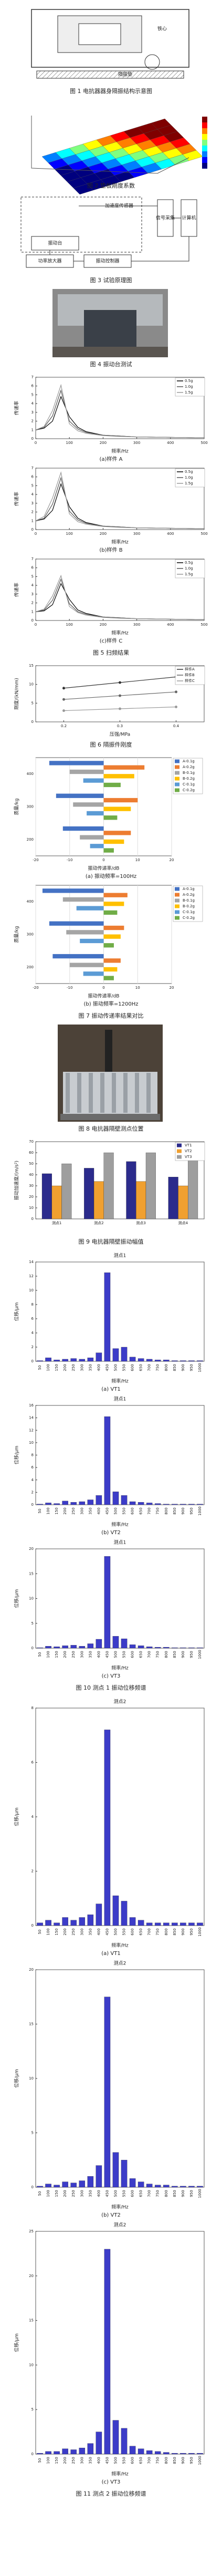  What do you see at coordinates (48, 2193) in the screenshot?
I see `x-tick-label: 100` at bounding box center [48, 2193].